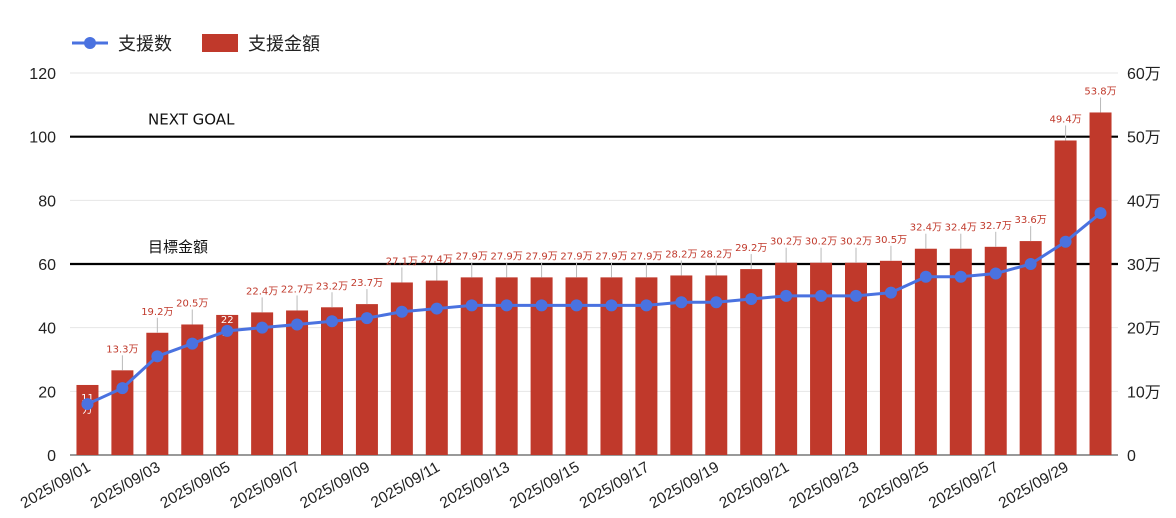 The width and height of the screenshot is (1176, 518). Describe the element at coordinates (615, 486) in the screenshot. I see `x-tick-label: 2025/09/17` at that location.